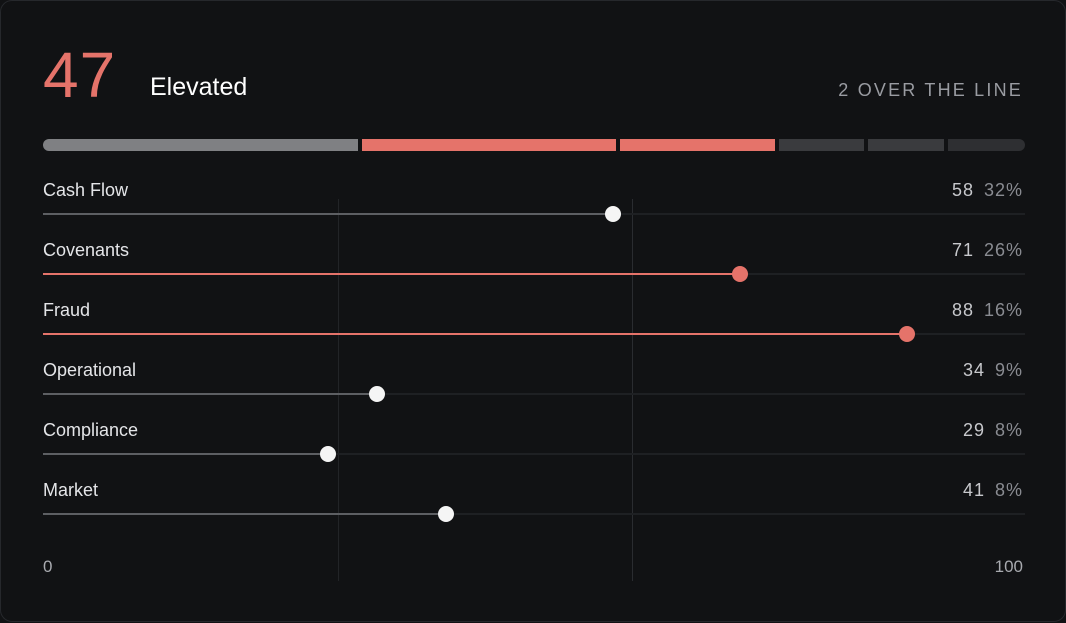 Image resolution: width=1066 pixels, height=623 pixels. Describe the element at coordinates (1008, 370) in the screenshot. I see `factor-weight: 9%` at that location.